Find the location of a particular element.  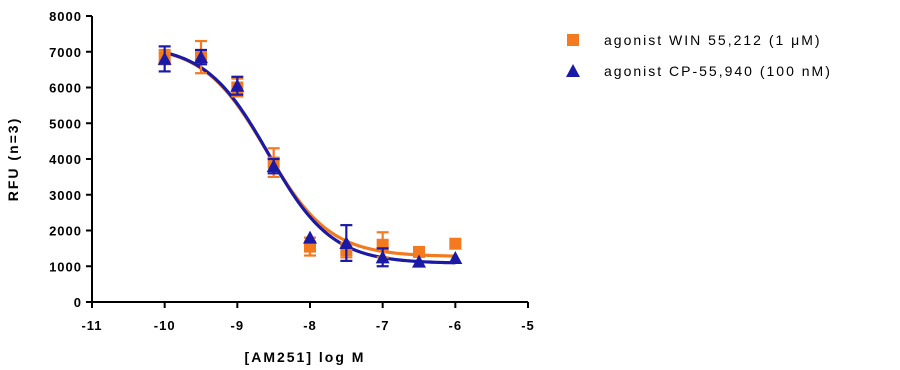

x-tick-label: -11 is located at coordinates (91, 325).